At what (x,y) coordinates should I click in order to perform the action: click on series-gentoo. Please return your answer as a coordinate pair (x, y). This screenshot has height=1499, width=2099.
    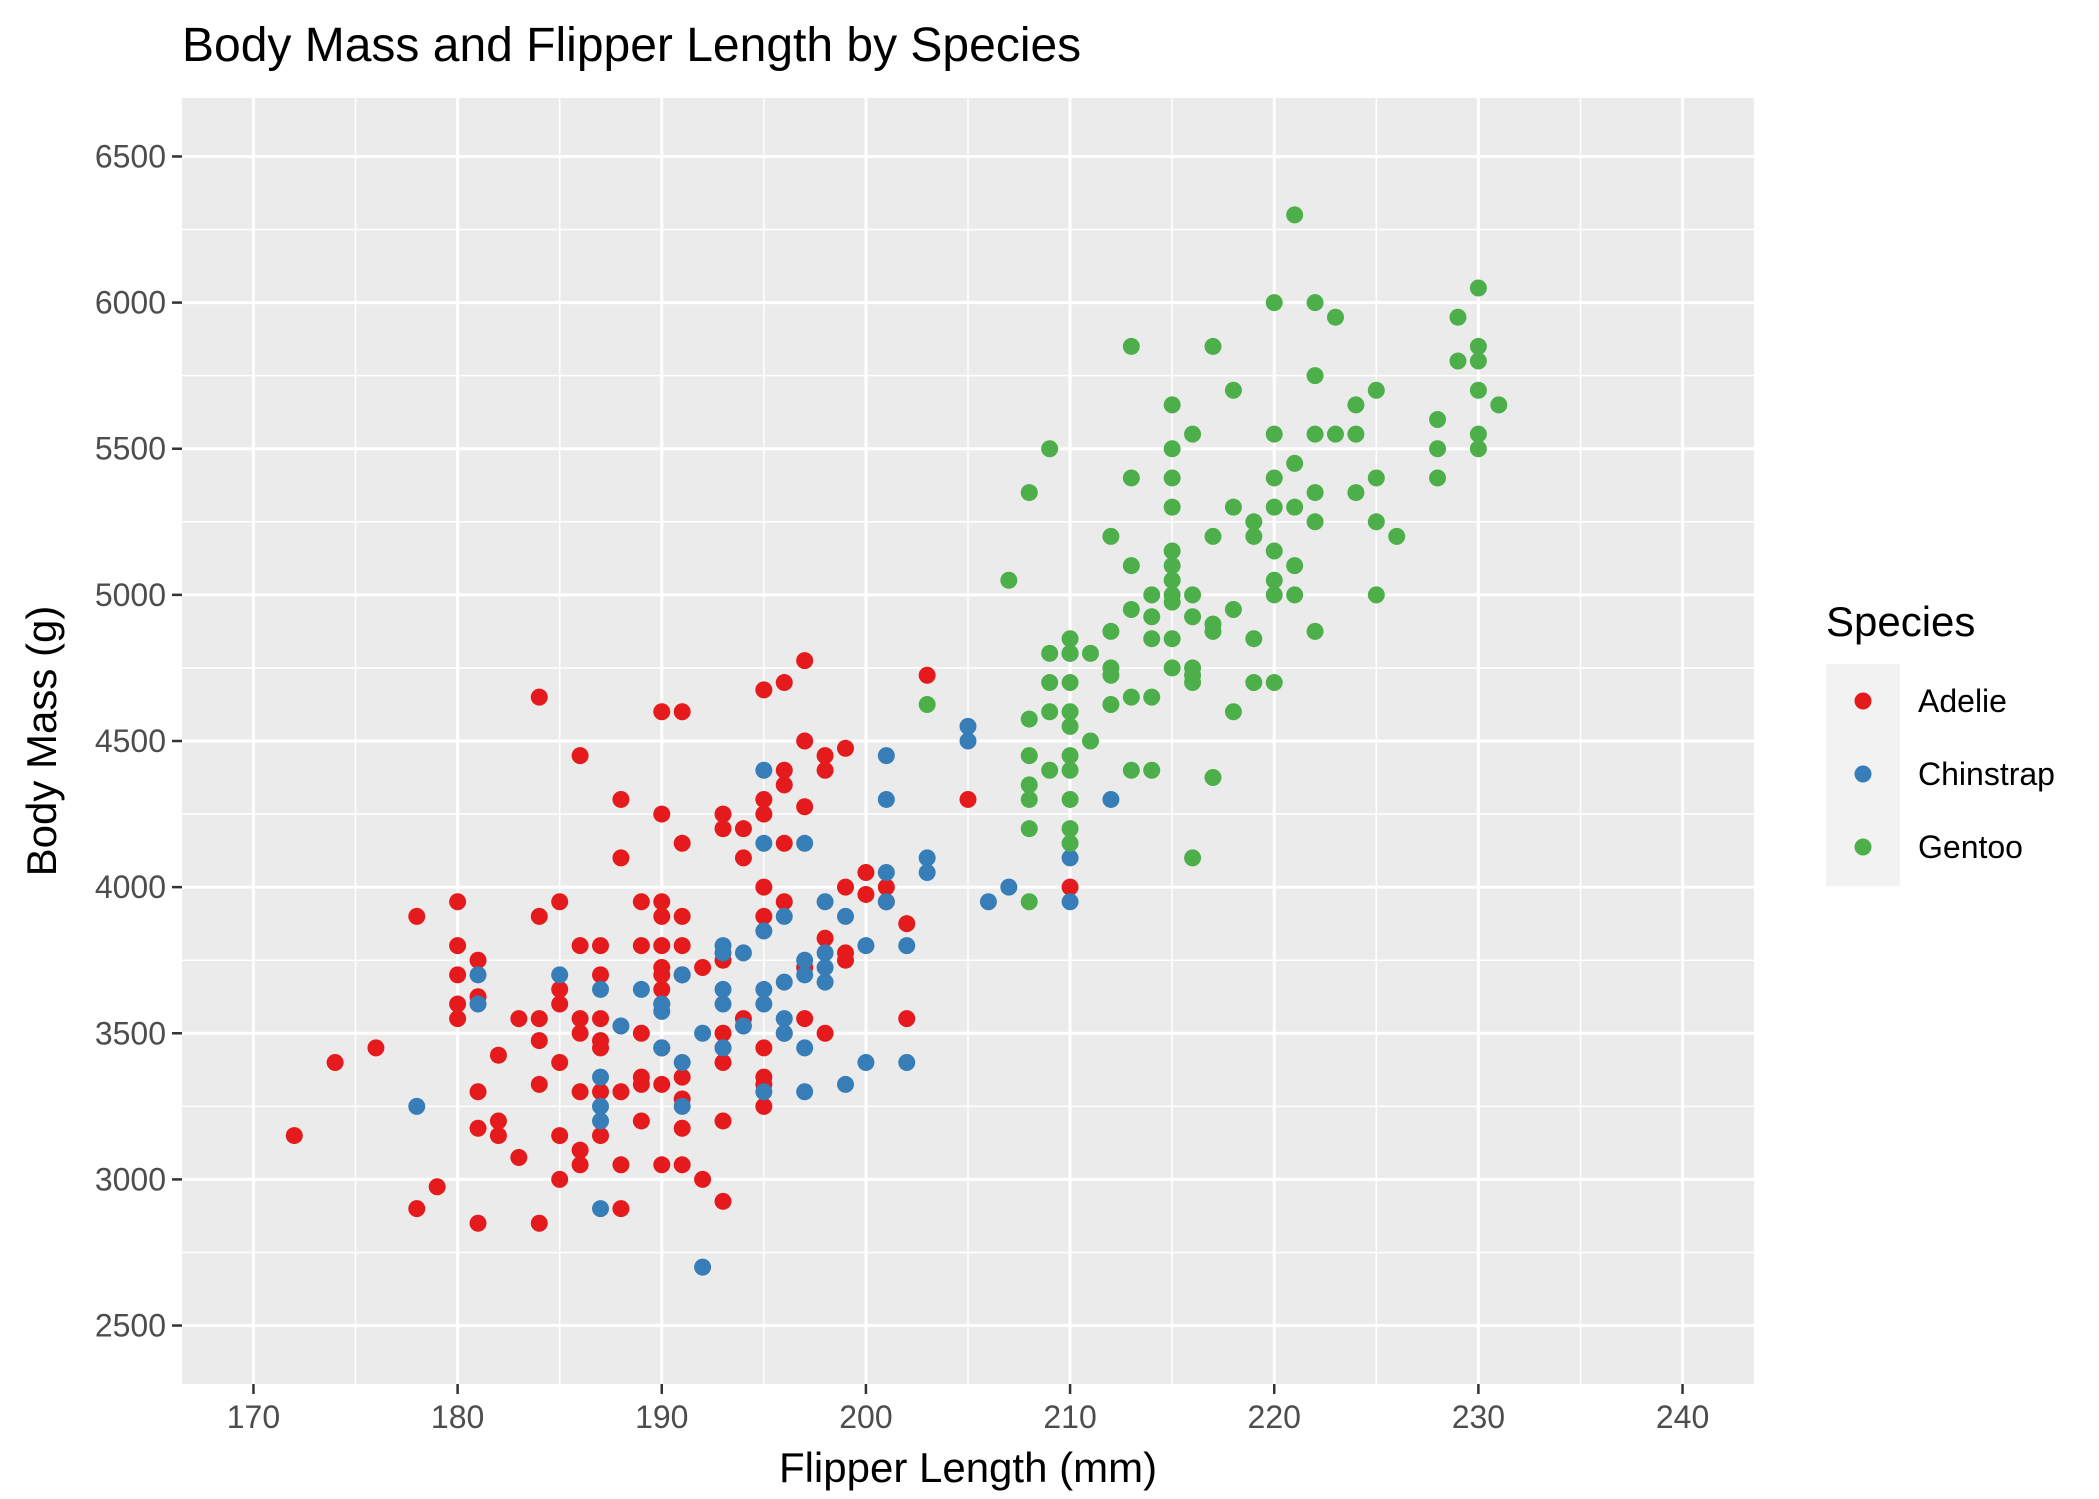
    Looking at the image, I should click on (1213, 558).